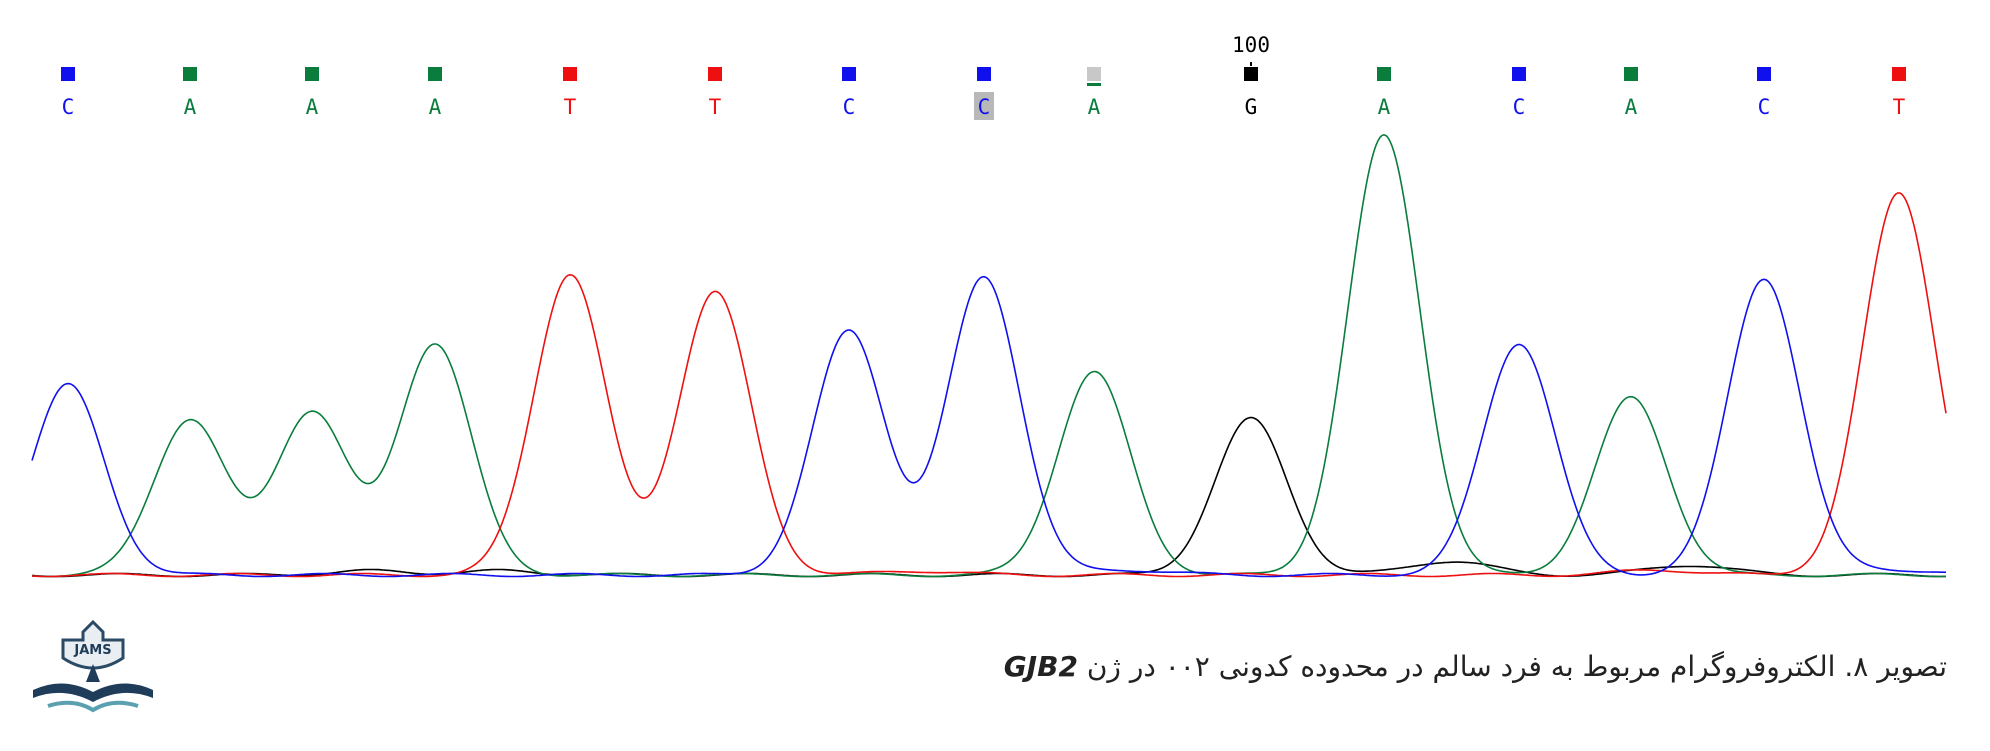 This screenshot has height=751, width=1990. What do you see at coordinates (1251, 45) in the screenshot?
I see `position-label: 100` at bounding box center [1251, 45].